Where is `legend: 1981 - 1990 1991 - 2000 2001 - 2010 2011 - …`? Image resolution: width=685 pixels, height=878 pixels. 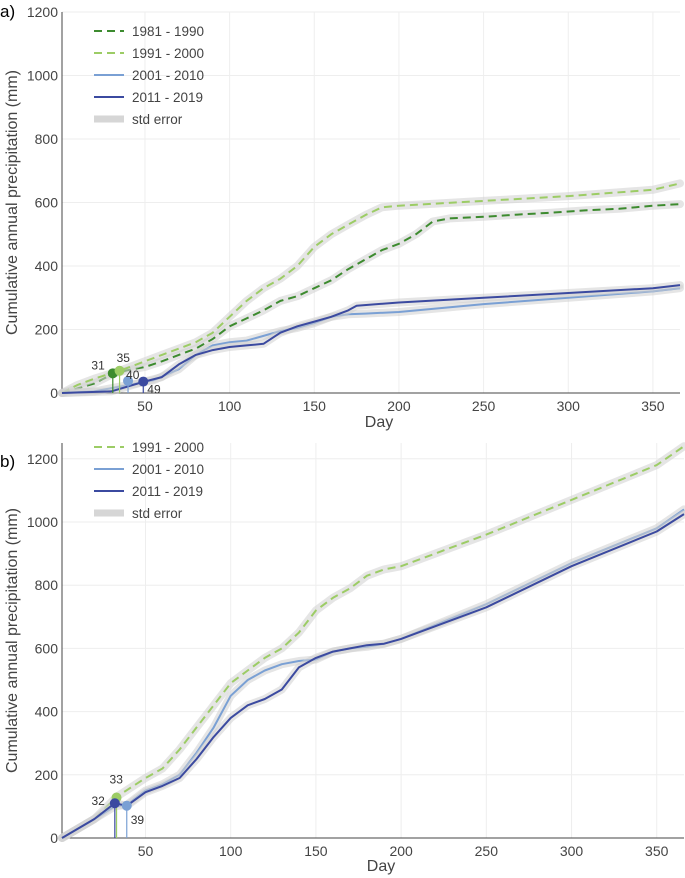 legend: 1981 - 1990 1991 - 2000 2001 - 2010 2011 - … is located at coordinates (149, 75).